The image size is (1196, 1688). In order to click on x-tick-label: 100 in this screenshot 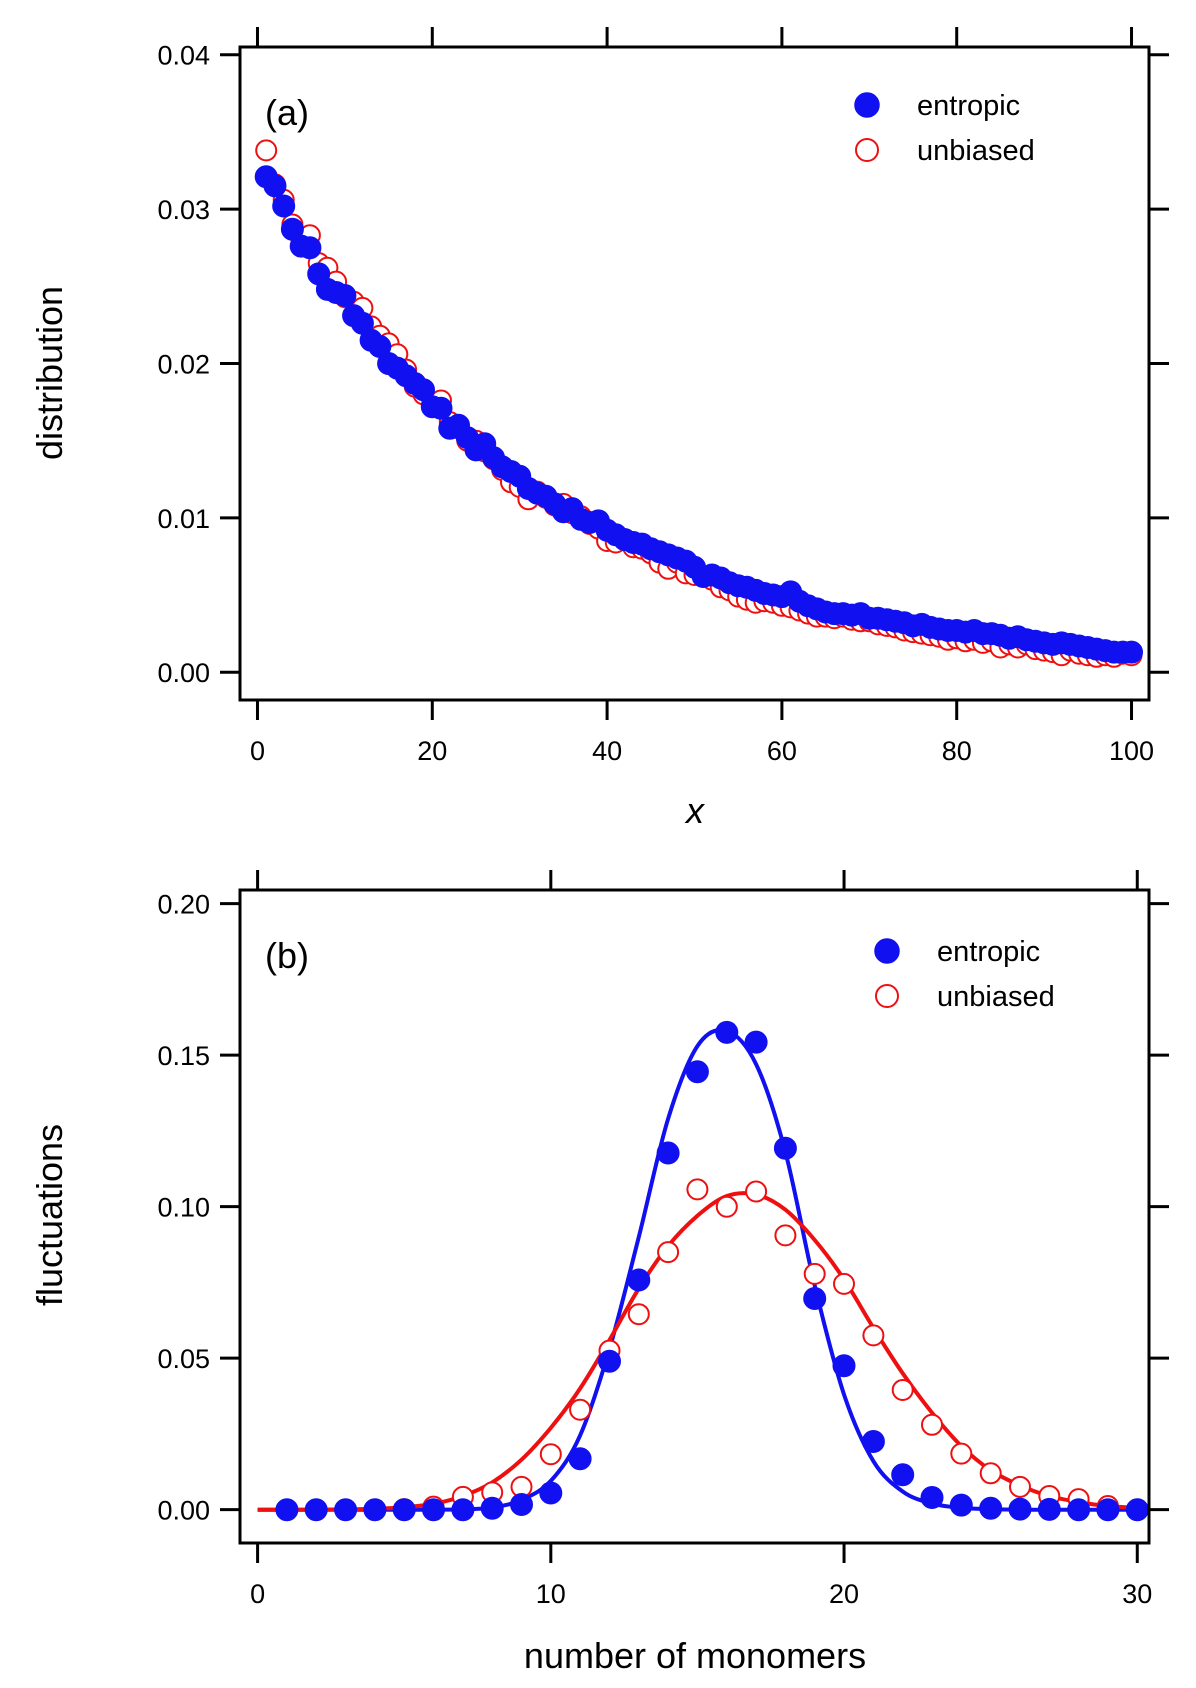, I will do `click(1131, 751)`.